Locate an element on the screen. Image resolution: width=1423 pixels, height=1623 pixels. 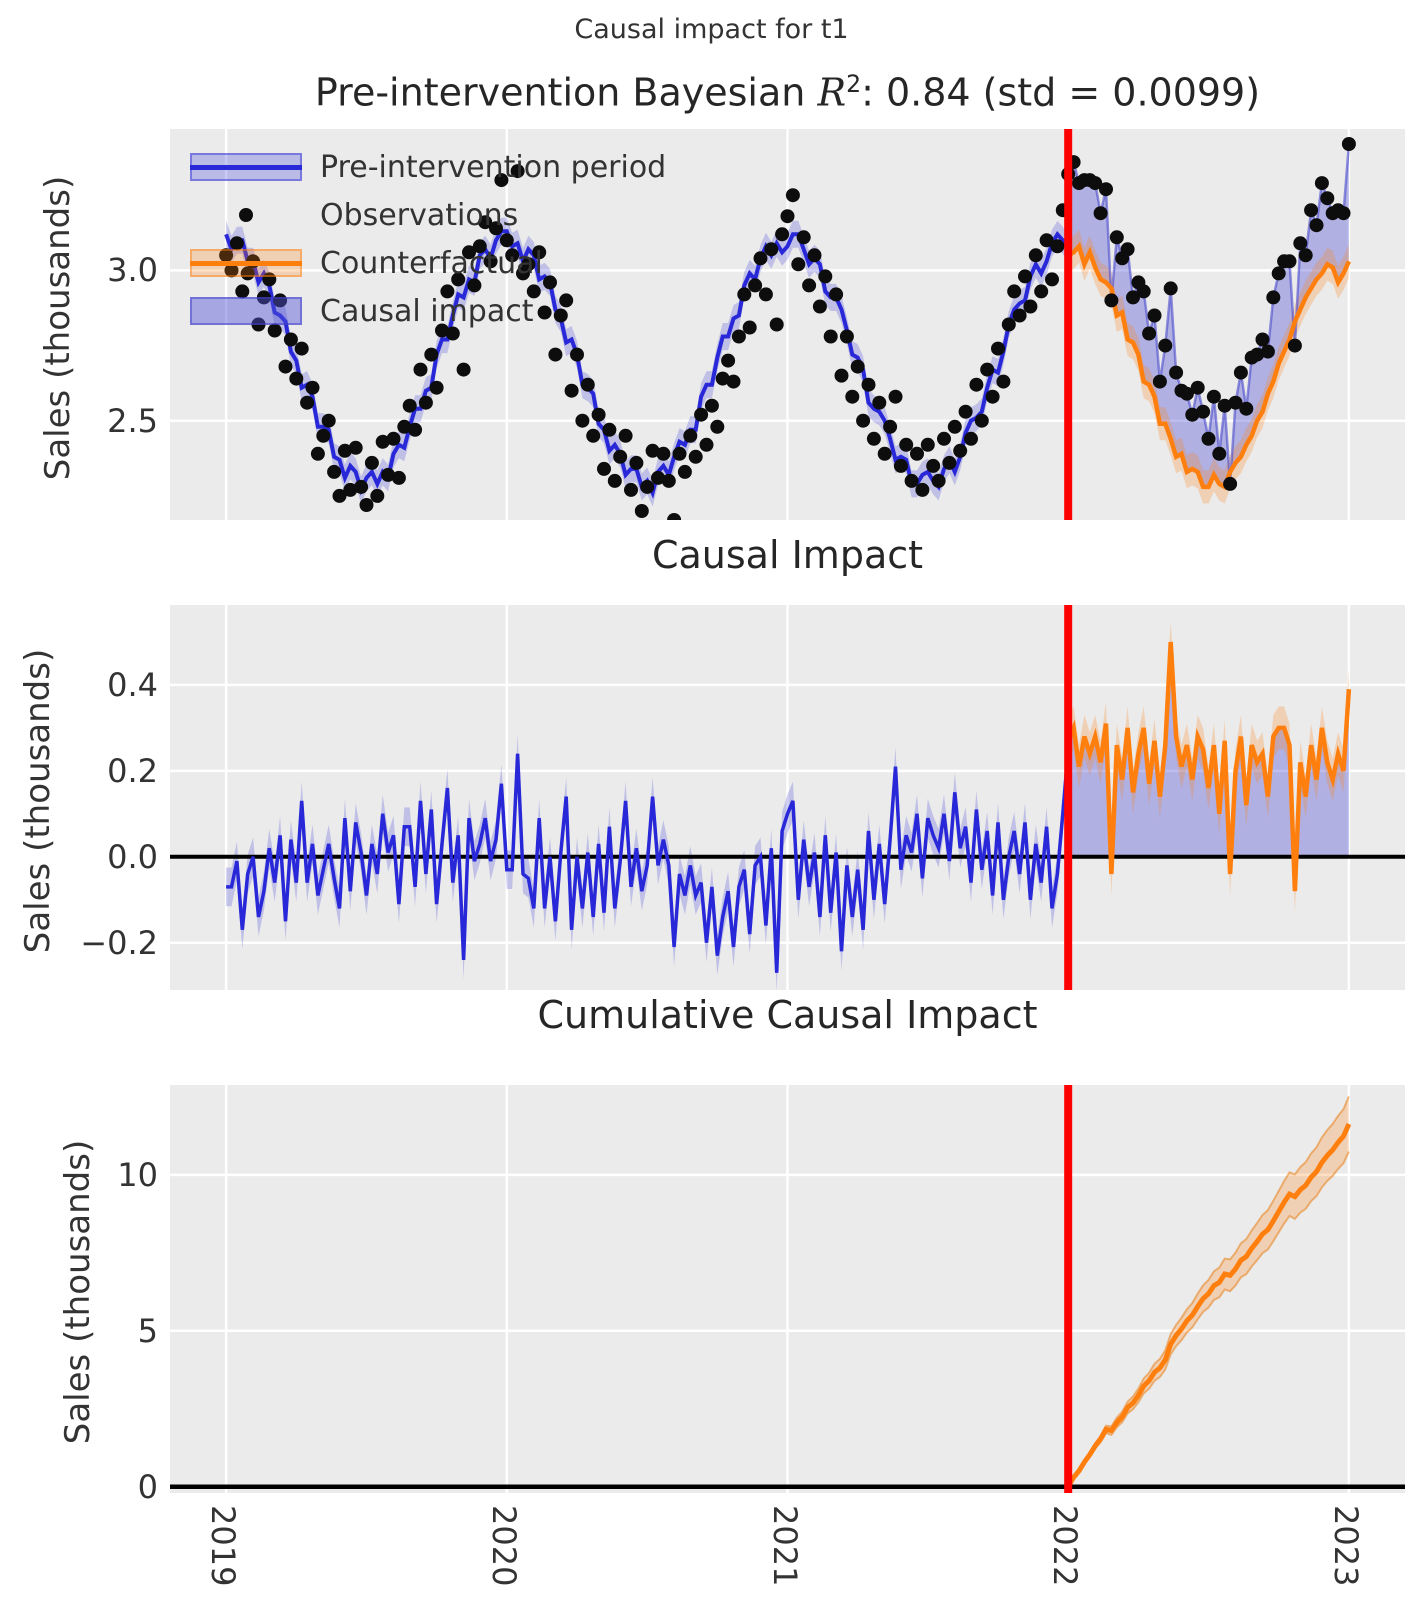
legend-label-causal-impact: Causal impact is located at coordinates (427, 311).